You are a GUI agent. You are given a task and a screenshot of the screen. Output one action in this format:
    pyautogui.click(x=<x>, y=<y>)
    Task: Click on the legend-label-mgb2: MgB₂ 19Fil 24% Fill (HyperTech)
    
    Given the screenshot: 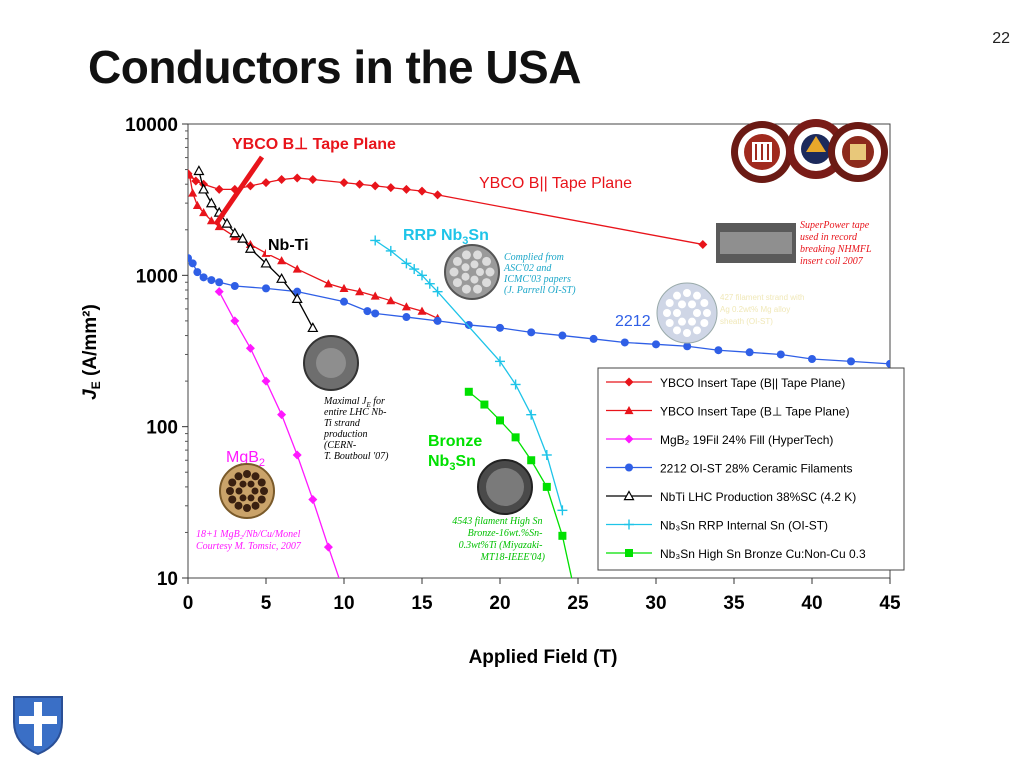 What is the action you would take?
    pyautogui.click(x=746, y=440)
    